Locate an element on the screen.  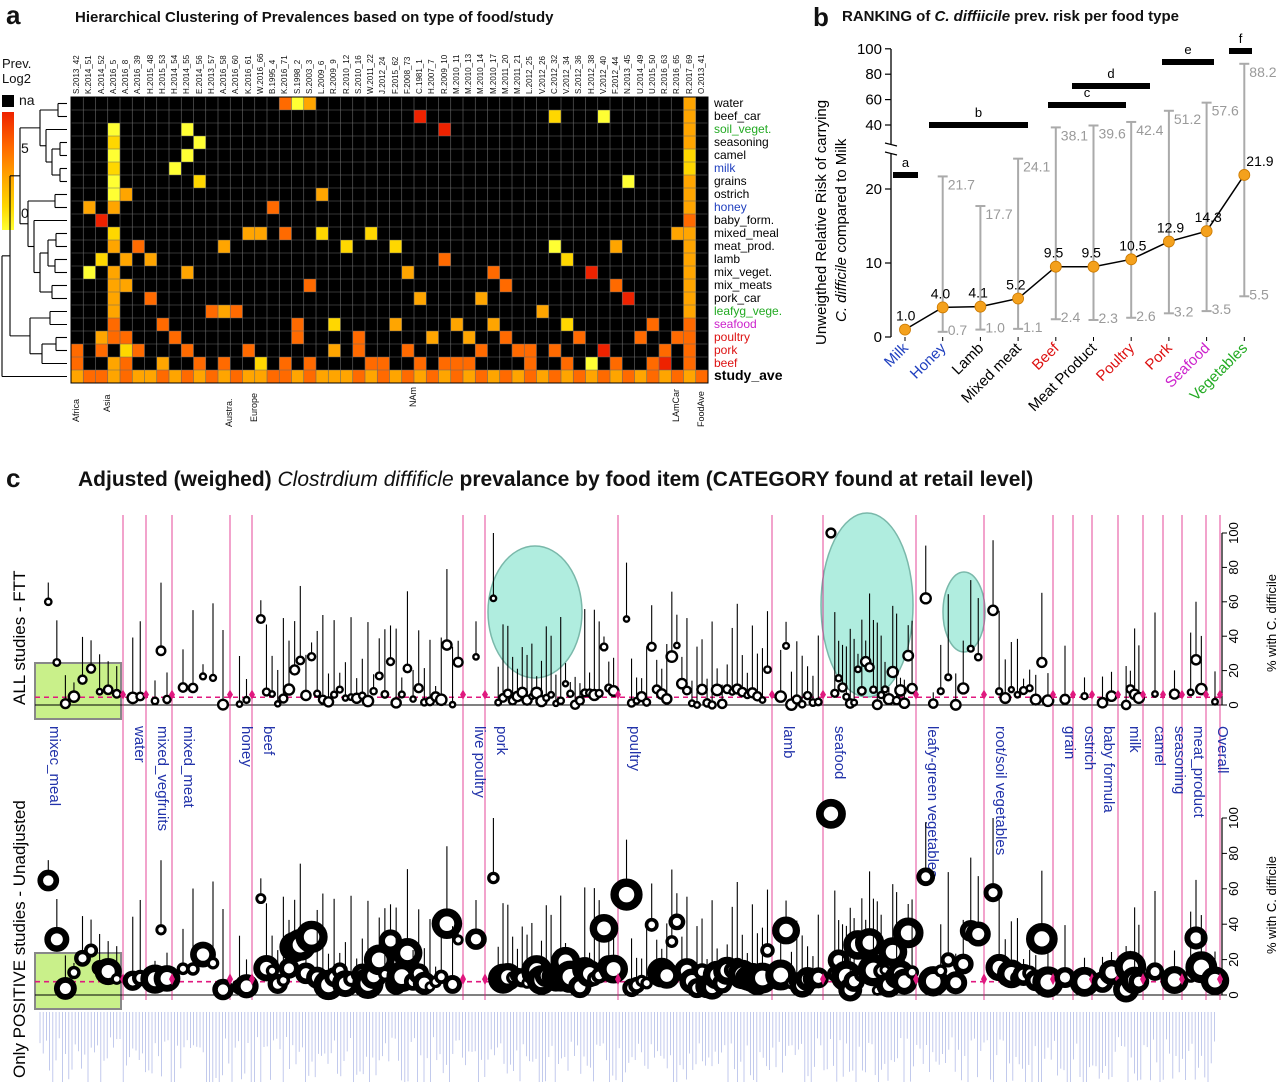
forest-category-label: seafood is located at coordinates (839, 752).